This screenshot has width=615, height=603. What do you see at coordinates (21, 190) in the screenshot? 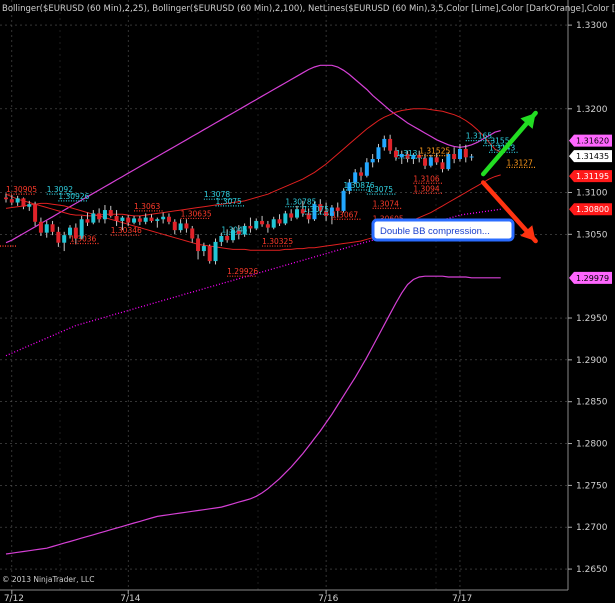
I see `level-marker: 1.30905` at bounding box center [21, 190].